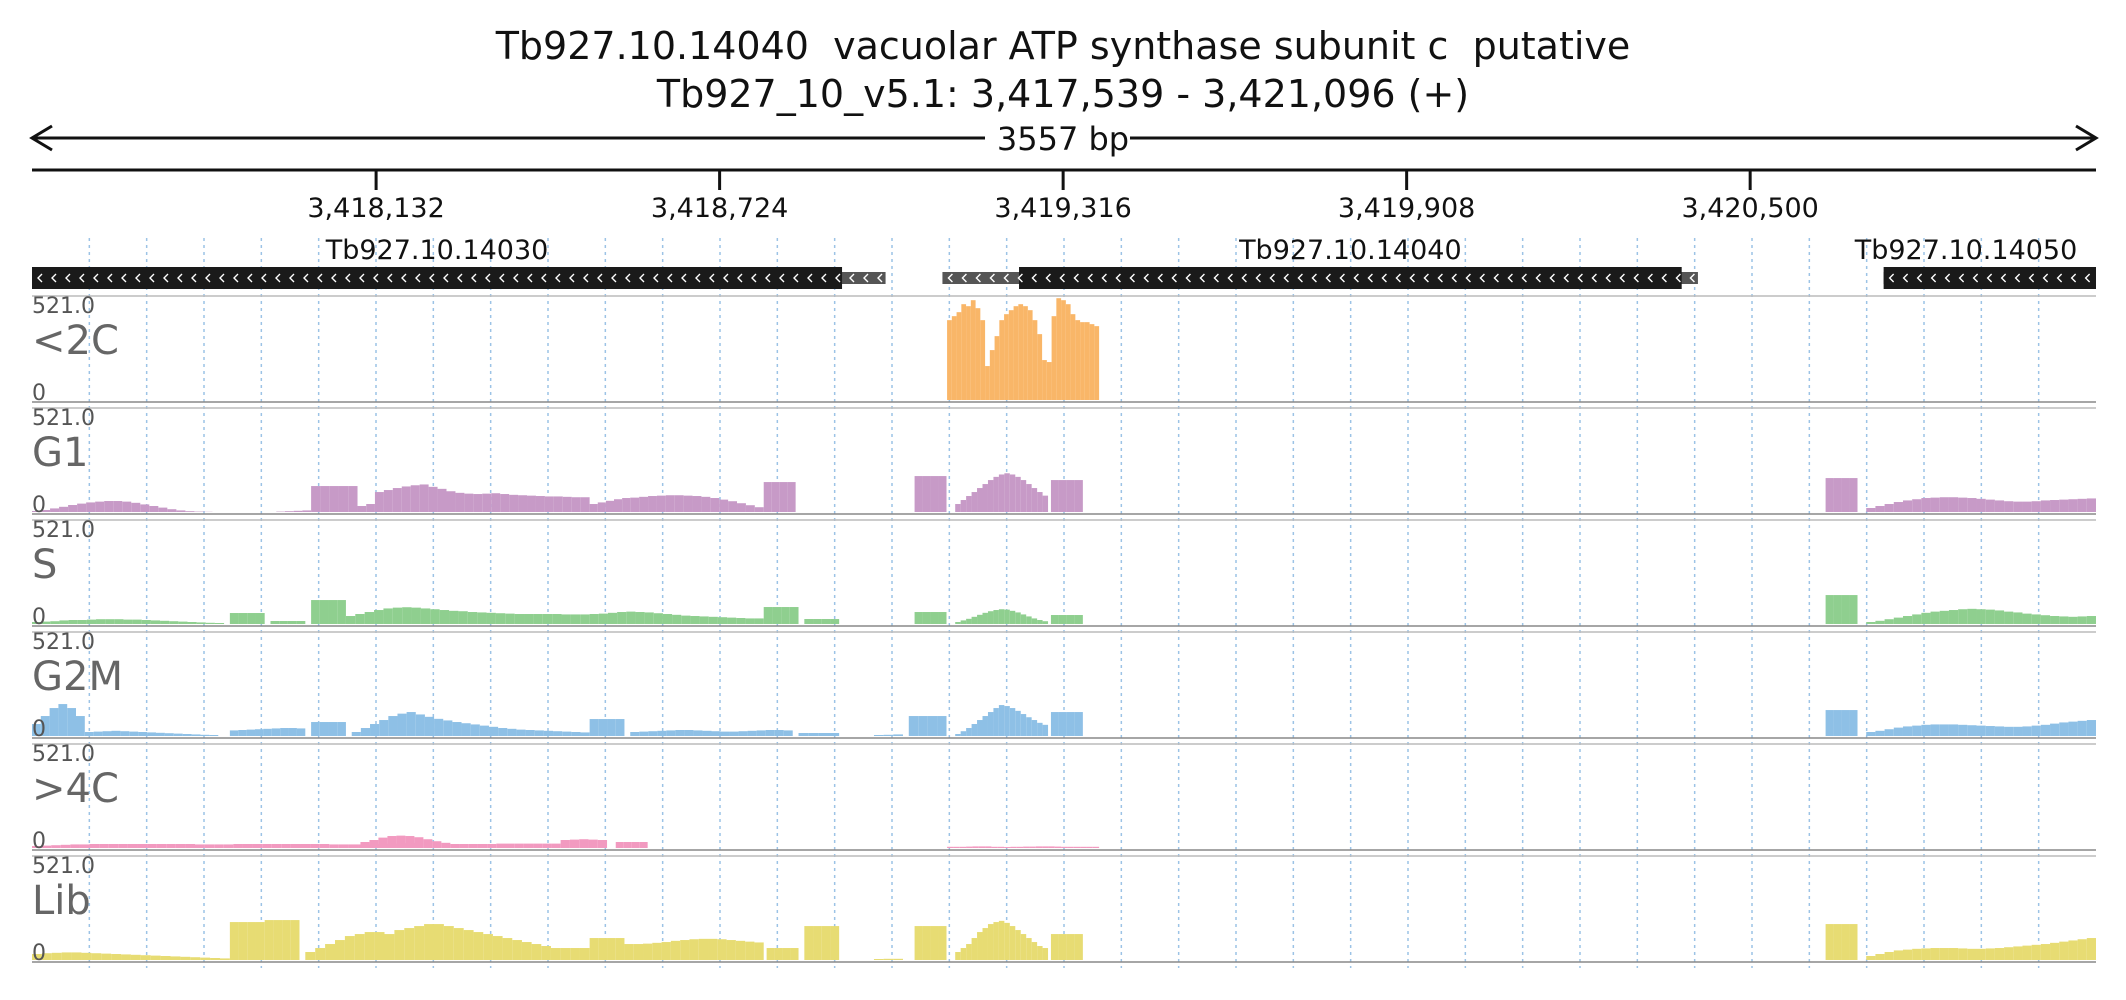 Image resolution: width=2126 pixels, height=1000 pixels. Describe the element at coordinates (1063, 139) in the screenshot. I see `span-label: 3557 bp` at that location.